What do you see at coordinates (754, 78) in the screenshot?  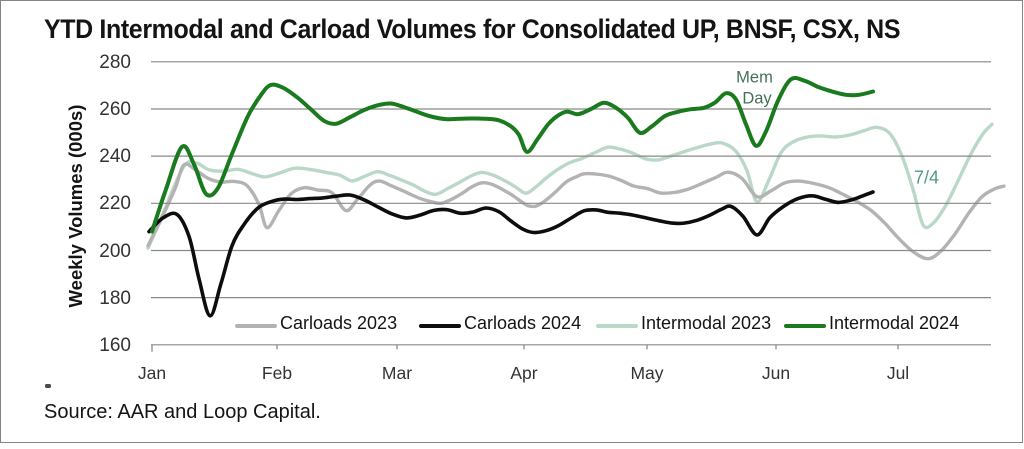 I see `svg-text: Mem` at bounding box center [754, 78].